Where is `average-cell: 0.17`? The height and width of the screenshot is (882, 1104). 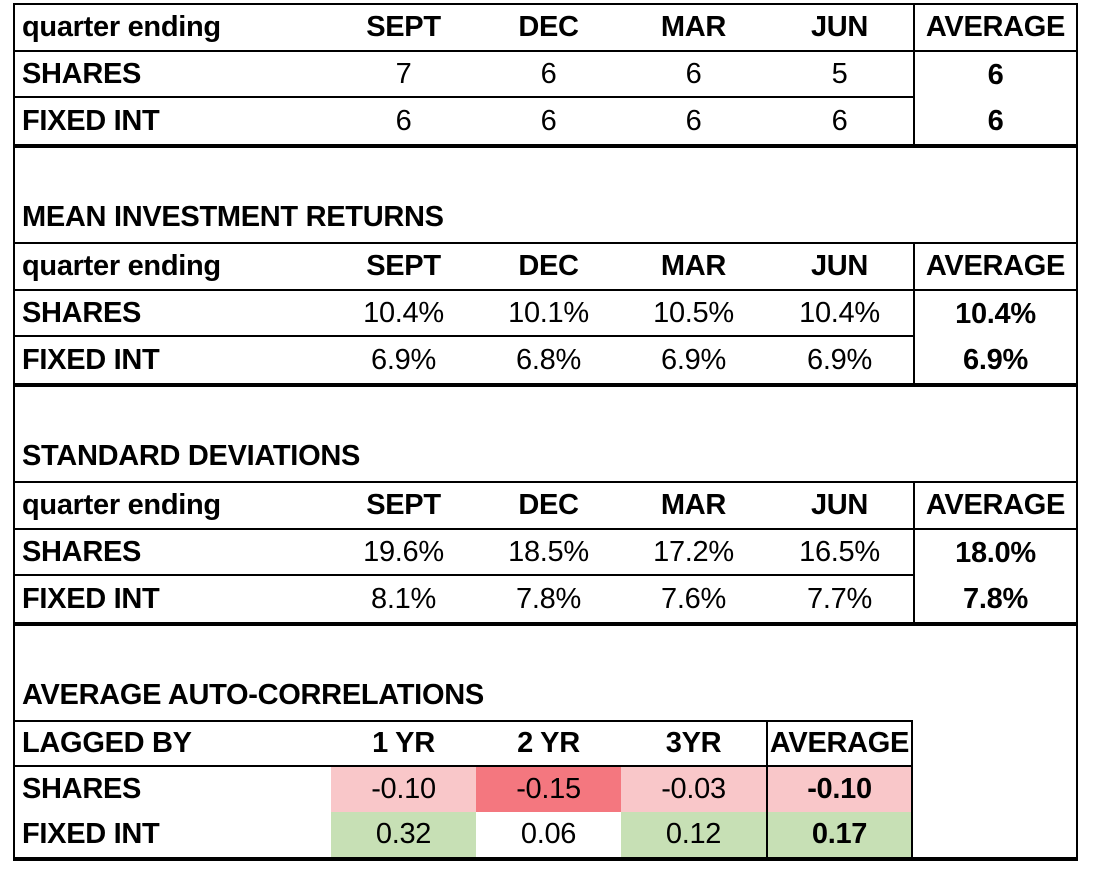
average-cell: 0.17 is located at coordinates (838, 834).